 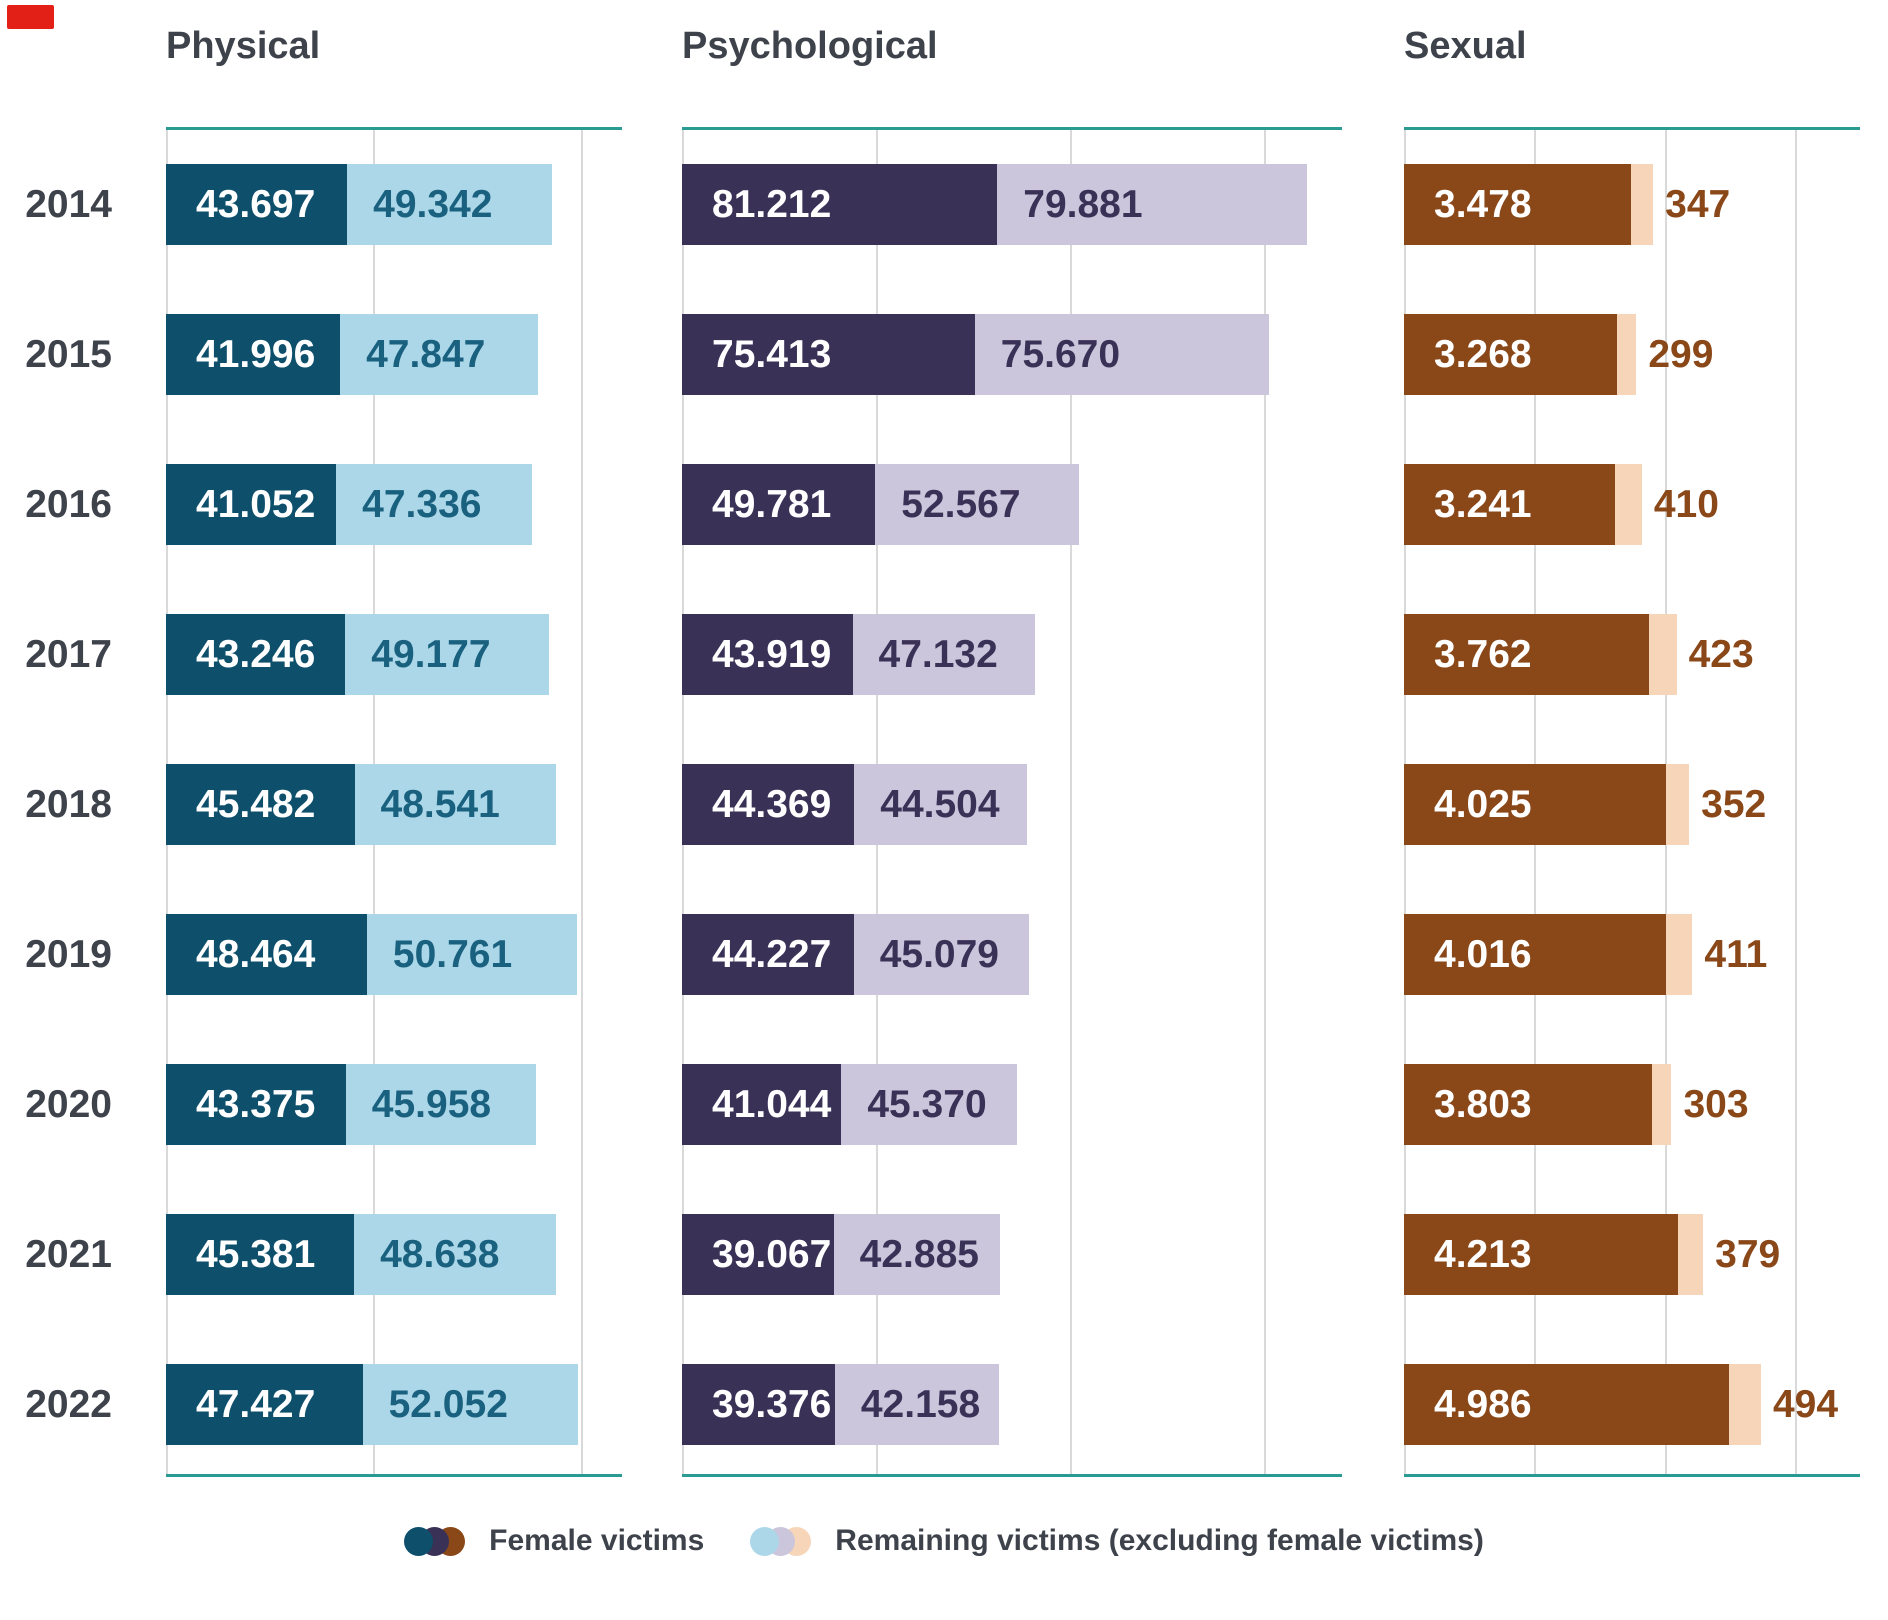 I want to click on bar-value-label: 41.044, so click(x=772, y=1104).